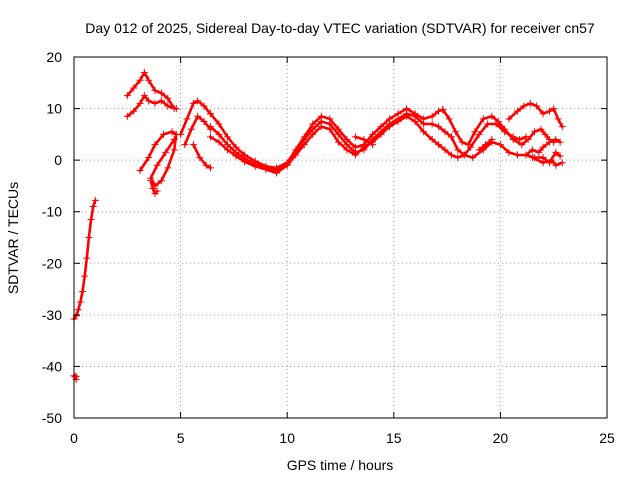 This screenshot has height=480, width=640. Describe the element at coordinates (340, 465) in the screenshot. I see `x-axis-label: GPS time / hours` at that location.